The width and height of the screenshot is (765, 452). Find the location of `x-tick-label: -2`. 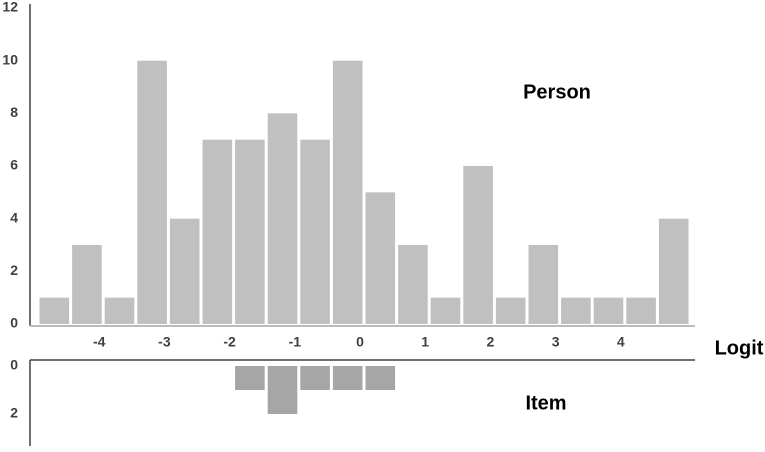

x-tick-label: -2 is located at coordinates (229, 342).